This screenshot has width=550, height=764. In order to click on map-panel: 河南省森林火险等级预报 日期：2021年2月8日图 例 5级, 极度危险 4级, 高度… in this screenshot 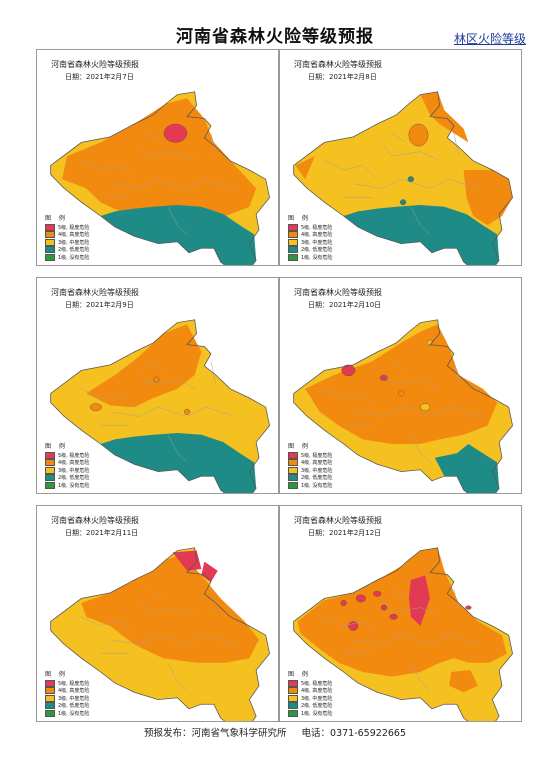, I will do `click(400, 157)`.